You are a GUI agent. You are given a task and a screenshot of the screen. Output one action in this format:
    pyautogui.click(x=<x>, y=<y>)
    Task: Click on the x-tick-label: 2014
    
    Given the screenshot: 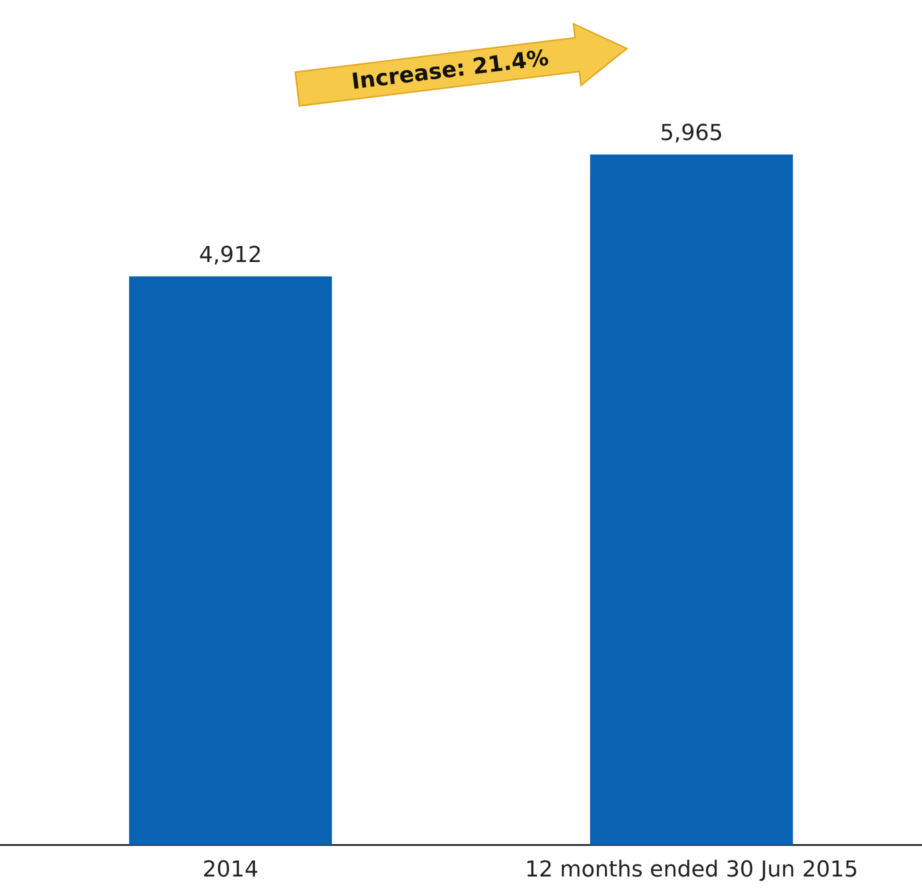 What is the action you would take?
    pyautogui.click(x=230, y=870)
    